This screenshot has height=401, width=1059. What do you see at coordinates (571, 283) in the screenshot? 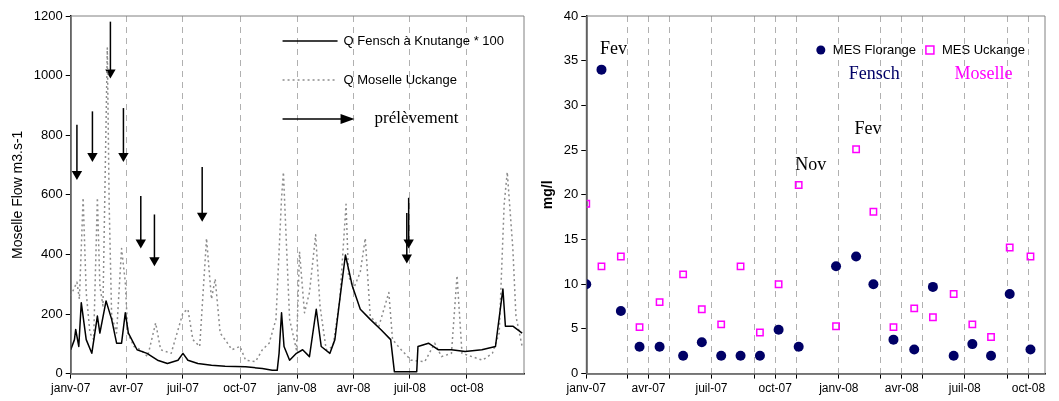
I see `y-tick-label: 10` at bounding box center [571, 283].